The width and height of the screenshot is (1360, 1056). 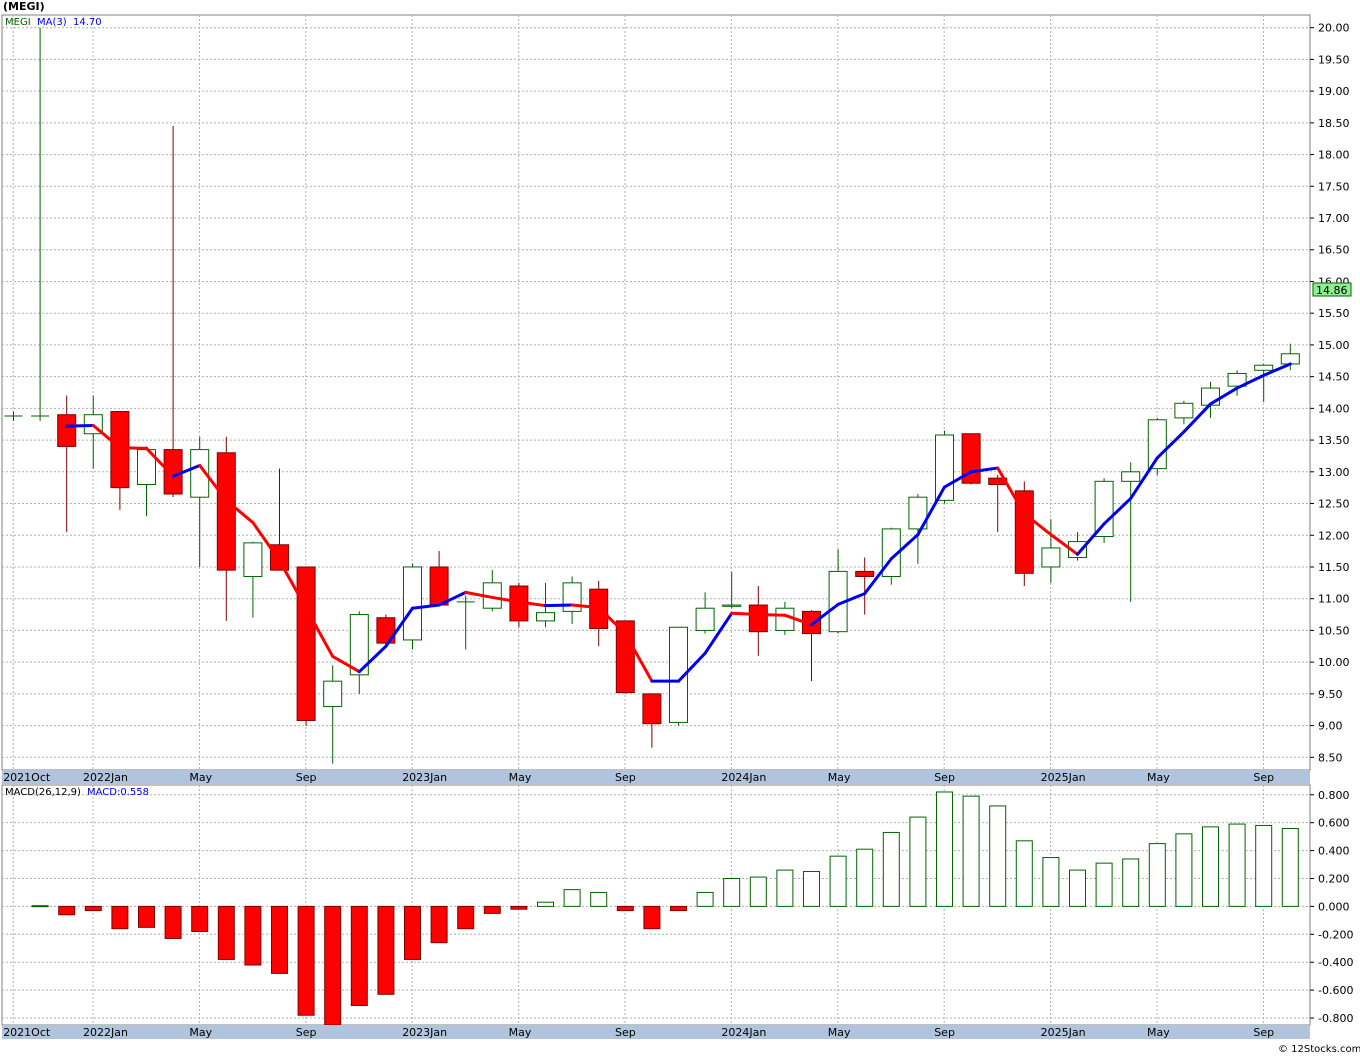 What do you see at coordinates (27, 1032) in the screenshot?
I see `macd-x-tick-label: 2021Oct` at bounding box center [27, 1032].